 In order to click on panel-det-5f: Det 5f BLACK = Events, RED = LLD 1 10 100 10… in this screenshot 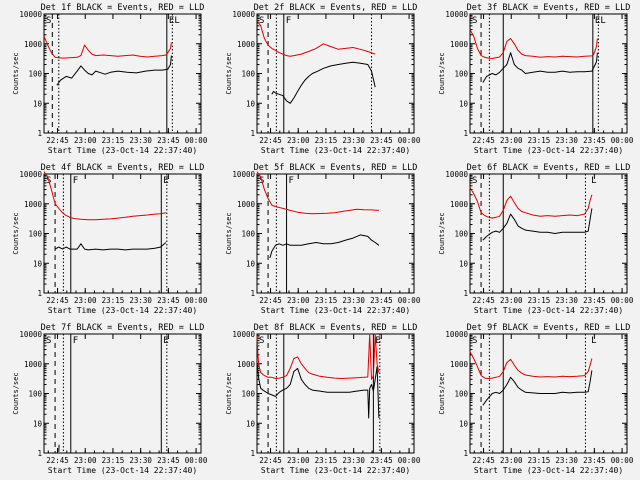, I will do `click(323, 239)`.